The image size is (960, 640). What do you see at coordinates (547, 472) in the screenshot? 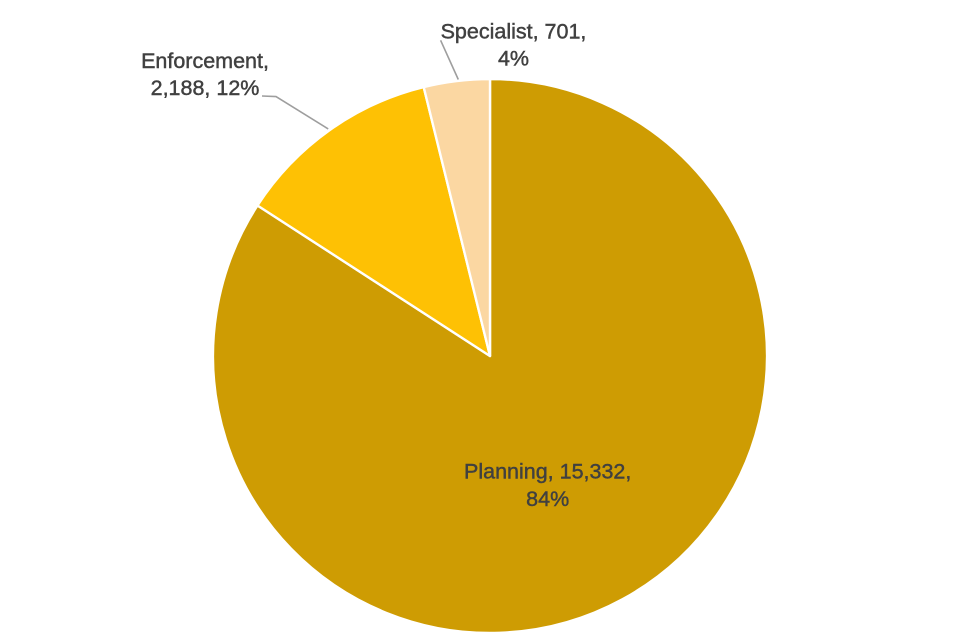
I see `svg-text: Planning, 15,332,` at bounding box center [547, 472].